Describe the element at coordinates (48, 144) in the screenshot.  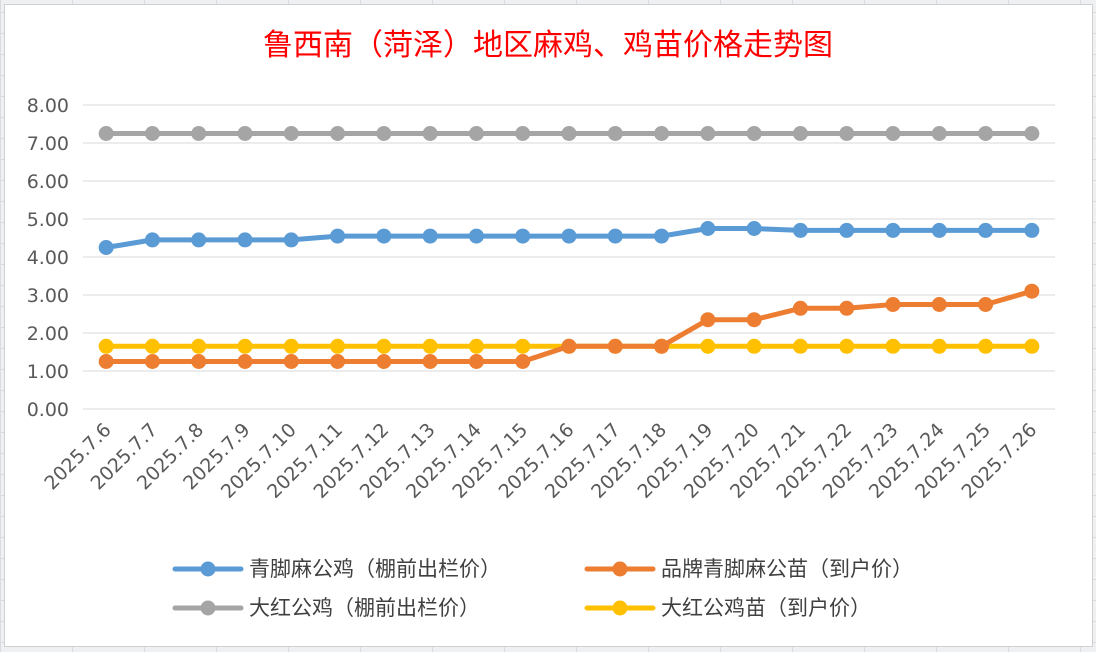
I see `y-tick-label: 7.00` at that location.